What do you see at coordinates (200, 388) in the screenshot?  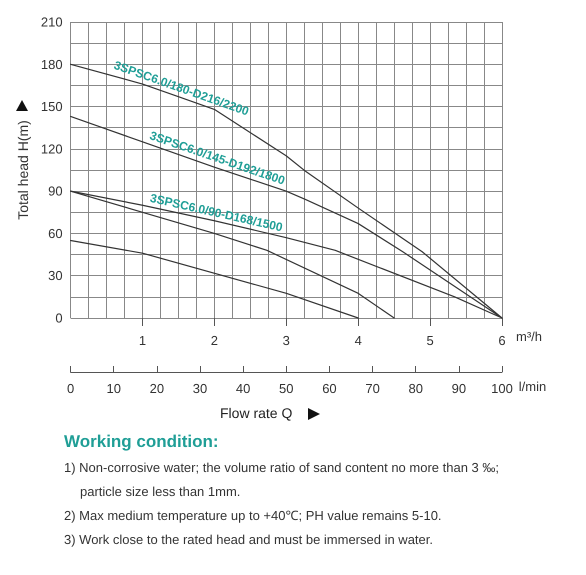 I see `x2-tick-label: 30` at bounding box center [200, 388].